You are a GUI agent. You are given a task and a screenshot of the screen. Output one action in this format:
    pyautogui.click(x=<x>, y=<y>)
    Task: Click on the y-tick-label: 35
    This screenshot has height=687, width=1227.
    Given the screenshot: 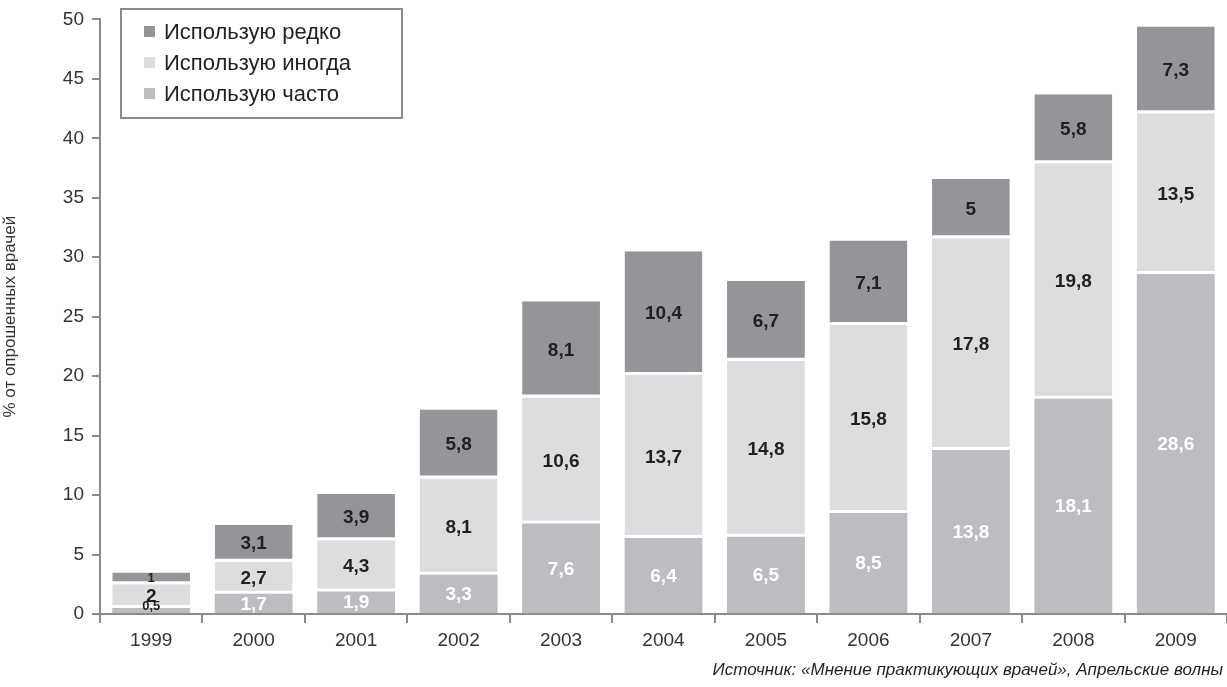 What is the action you would take?
    pyautogui.click(x=73, y=197)
    